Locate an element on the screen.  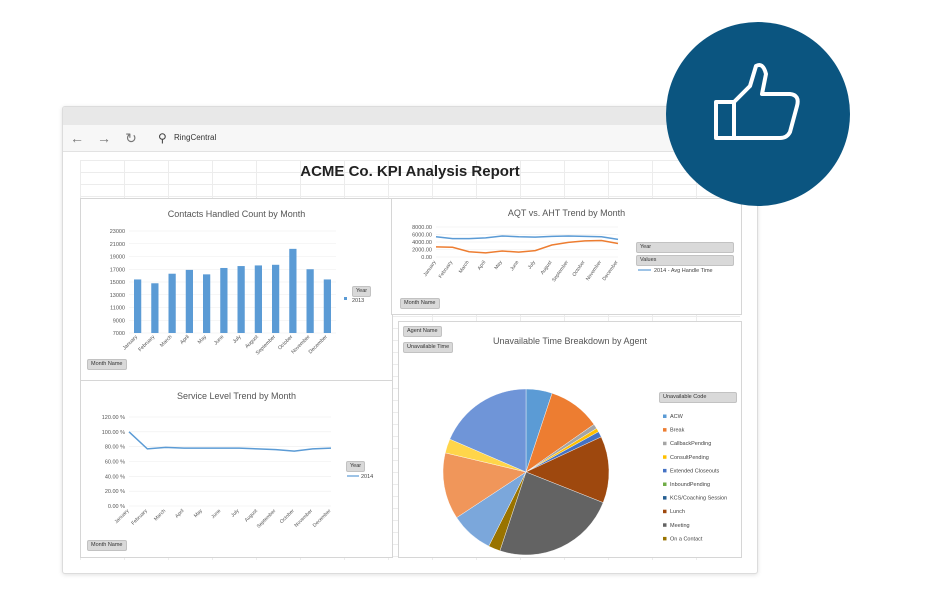
y-tick-label: 80.00 % is located at coordinates (115, 448).